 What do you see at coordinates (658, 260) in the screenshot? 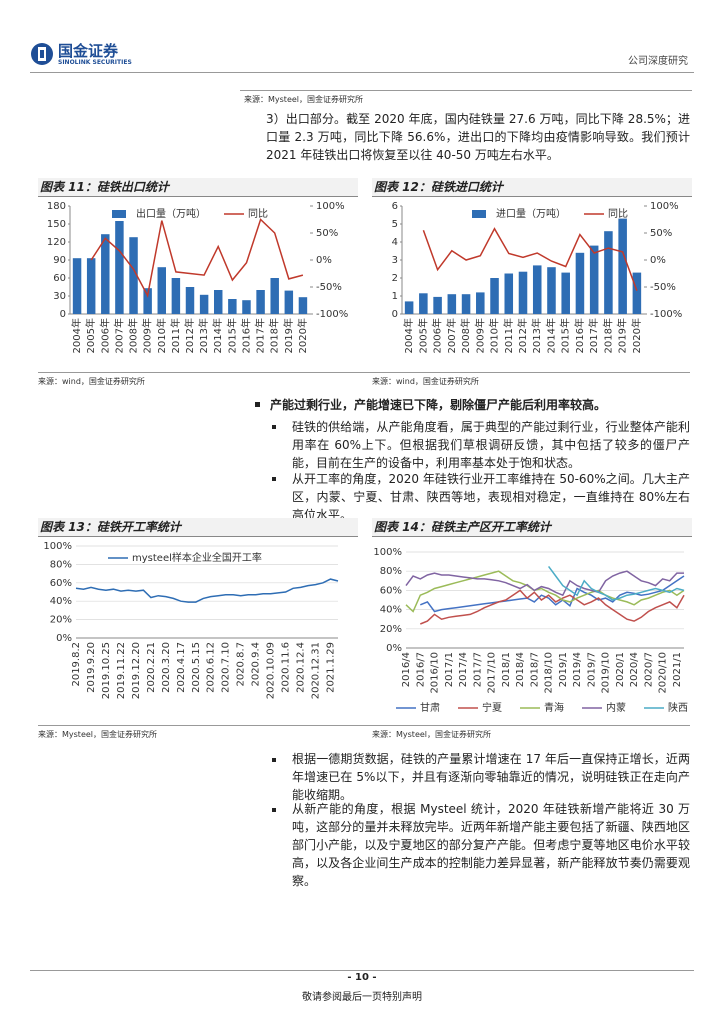
I see `y2-tick-label: 0%` at bounding box center [658, 260].